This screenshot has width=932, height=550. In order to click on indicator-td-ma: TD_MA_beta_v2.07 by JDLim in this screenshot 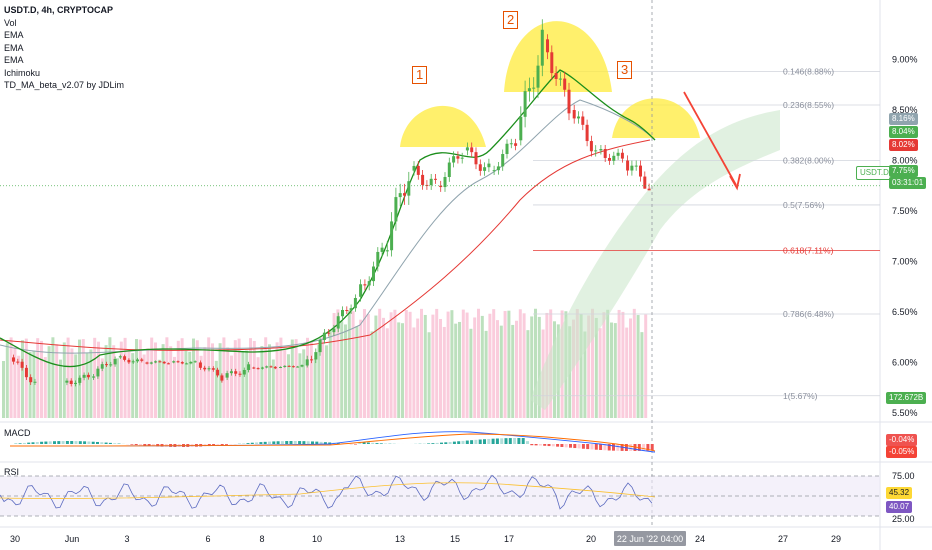, I will do `click(64, 85)`.